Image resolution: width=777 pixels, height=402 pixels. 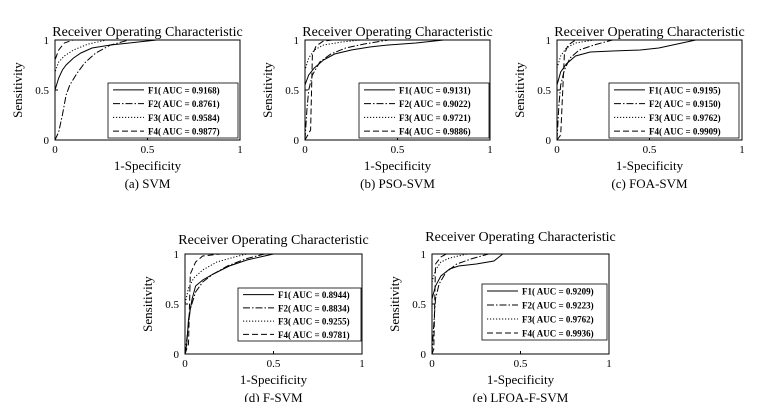 What do you see at coordinates (558, 306) in the screenshot?
I see `legend-entry: F2( AUC = 0.9223)` at bounding box center [558, 306].